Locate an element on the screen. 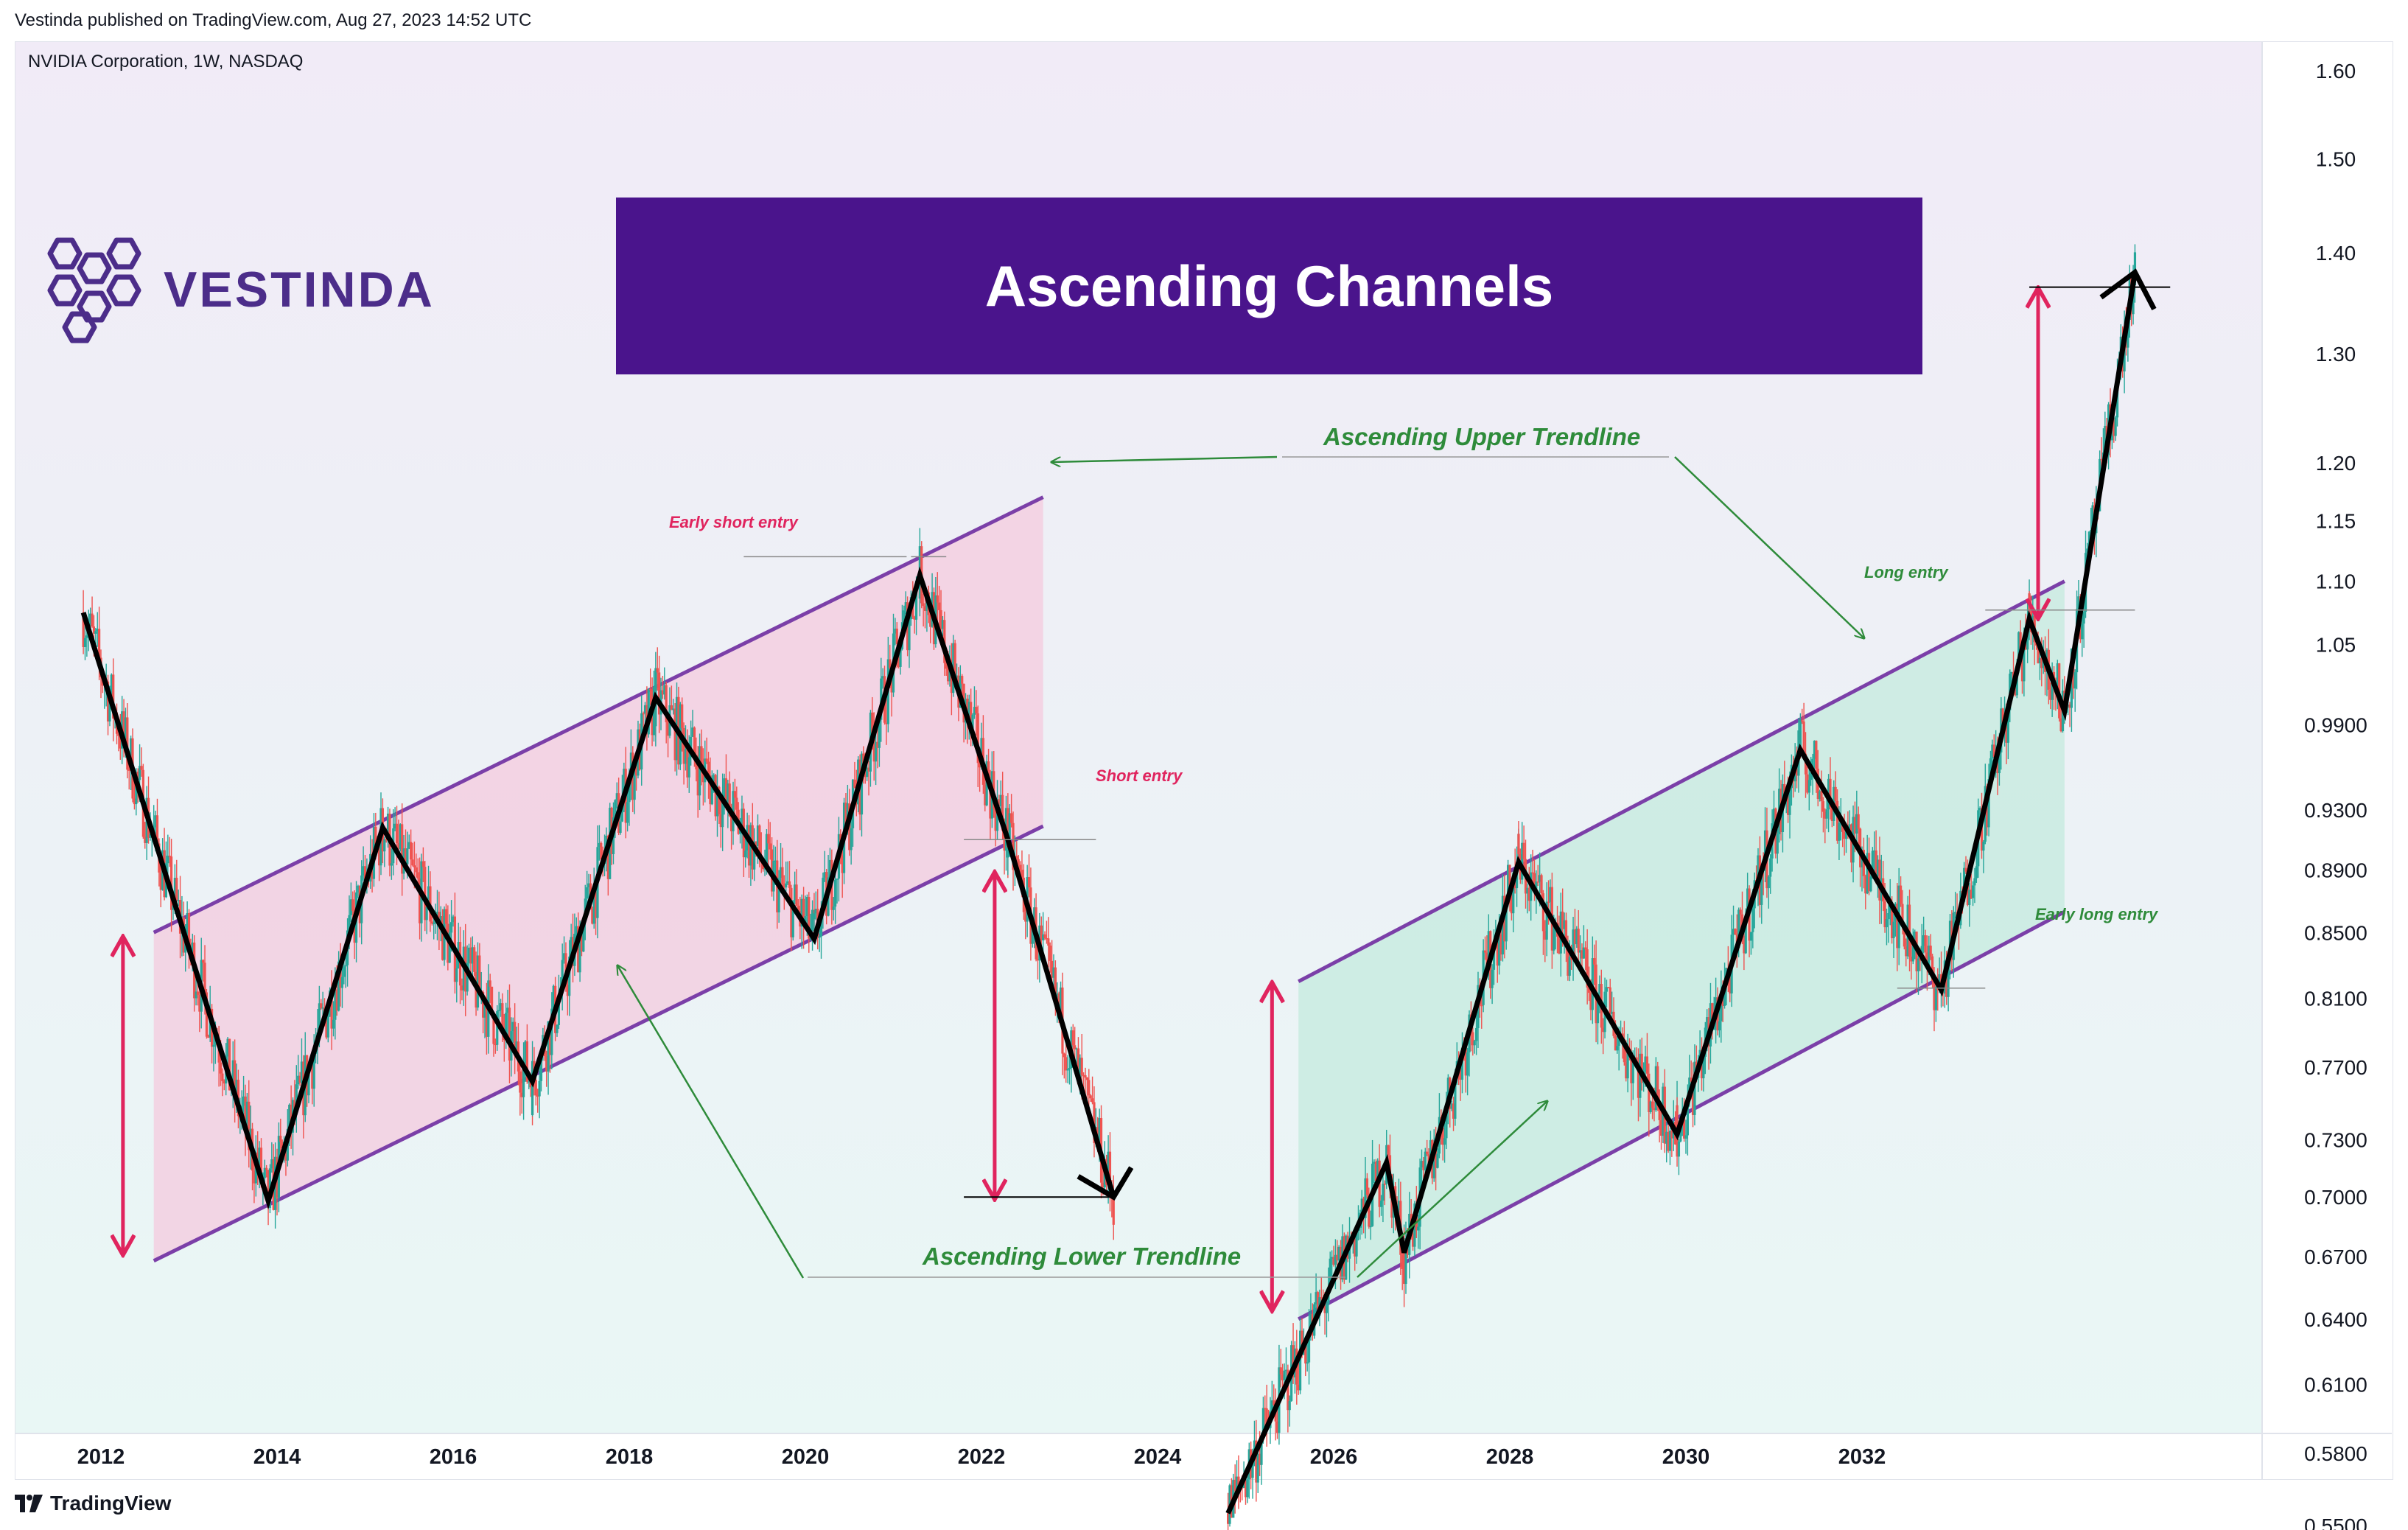 This screenshot has height=1530, width=2408. price-tick-label: 0.6400 is located at coordinates (2335, 1320).